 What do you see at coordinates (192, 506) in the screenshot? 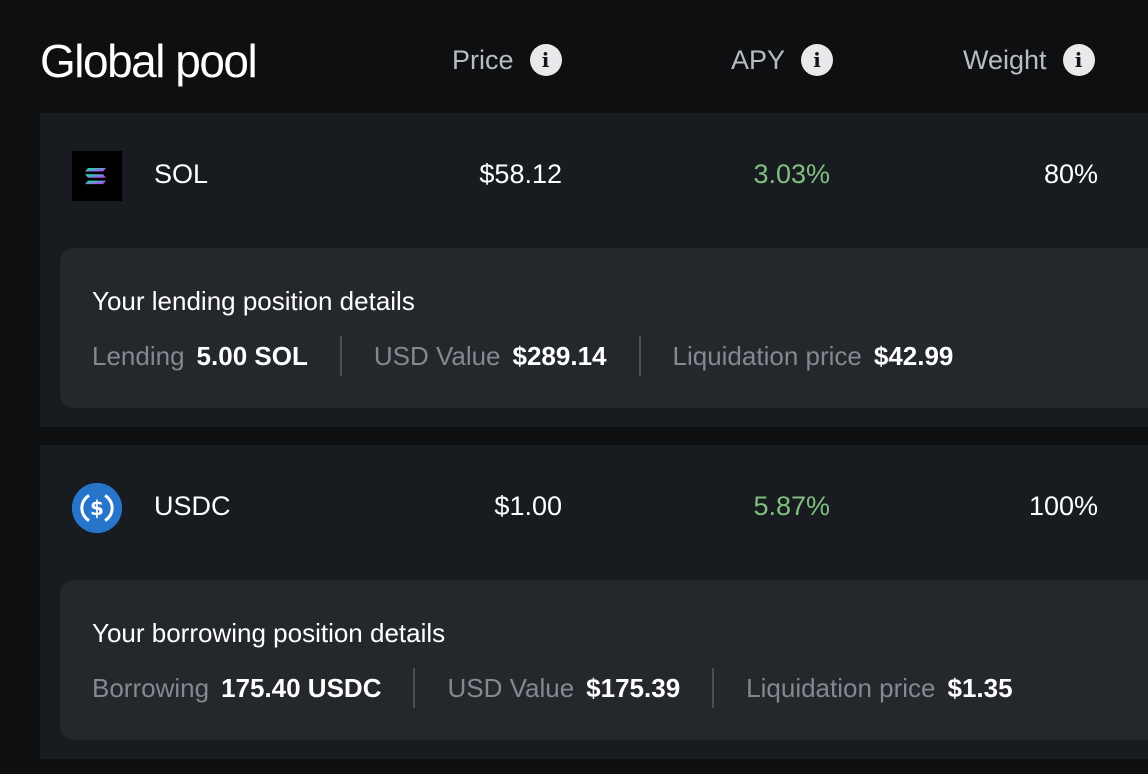
I see `asset-name: USDC` at bounding box center [192, 506].